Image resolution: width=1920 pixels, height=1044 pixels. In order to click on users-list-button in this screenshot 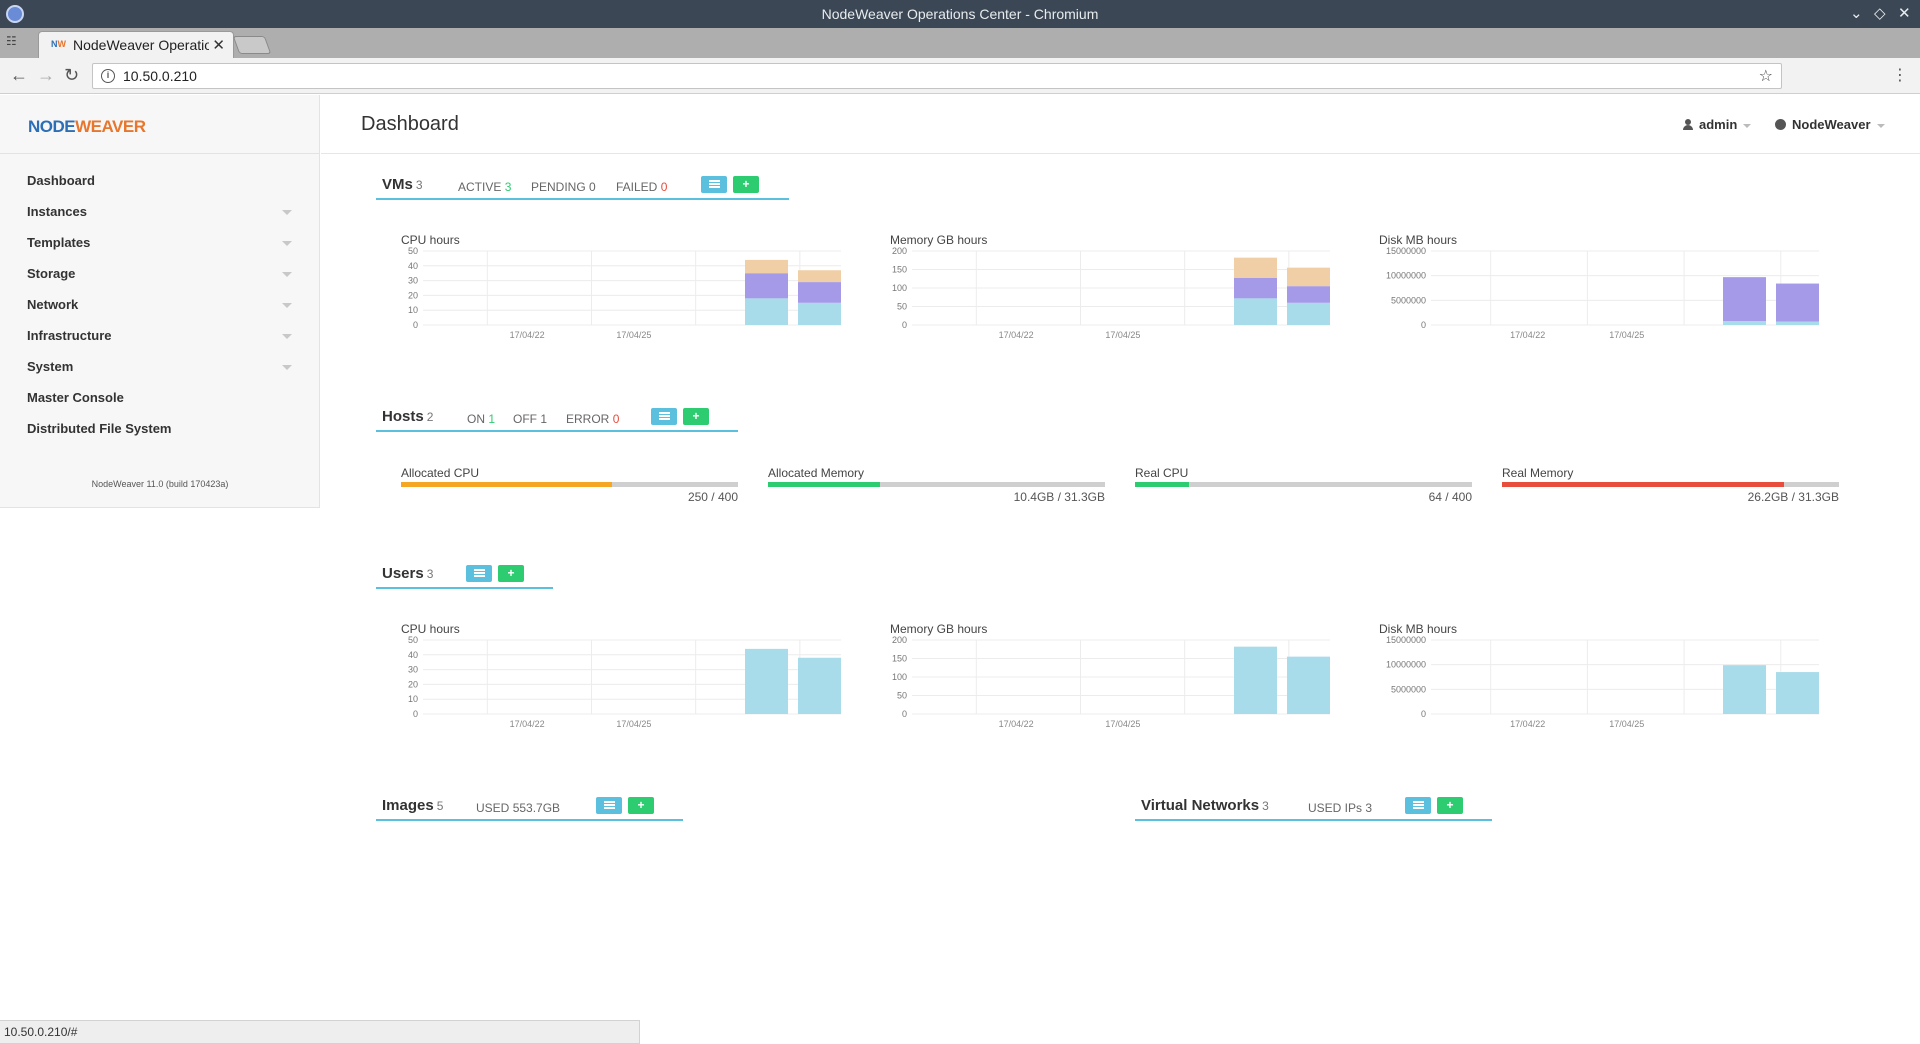, I will do `click(479, 573)`.